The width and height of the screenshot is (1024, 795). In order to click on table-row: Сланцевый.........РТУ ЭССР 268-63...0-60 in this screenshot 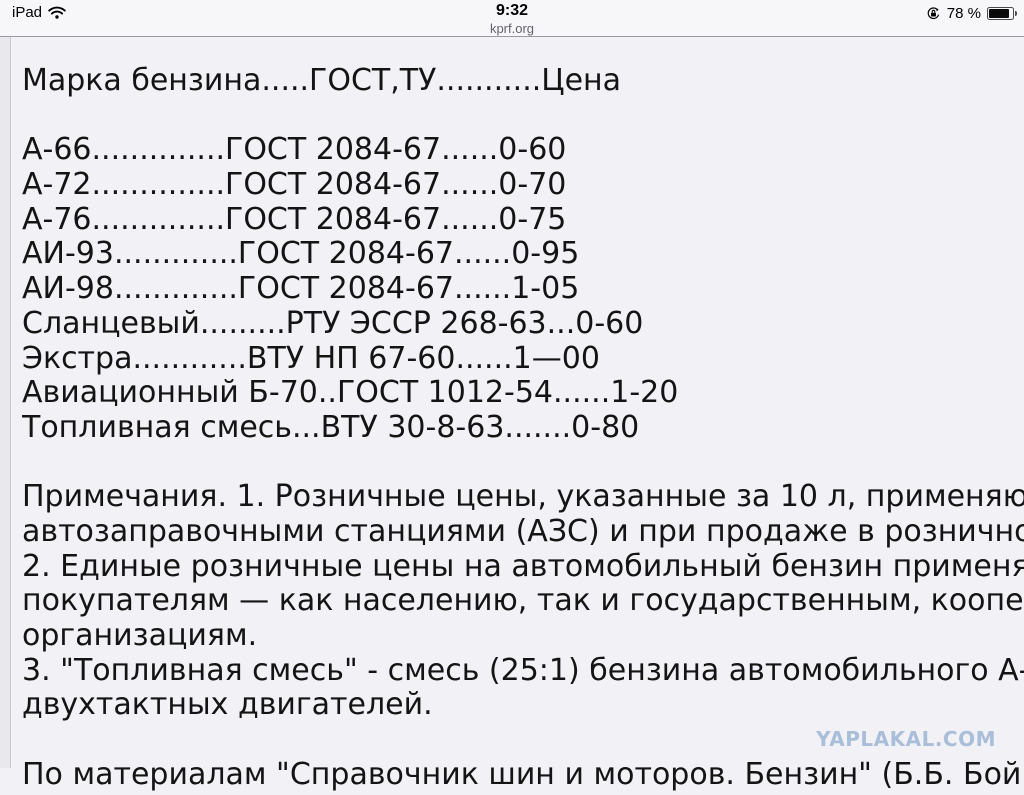, I will do `click(333, 323)`.